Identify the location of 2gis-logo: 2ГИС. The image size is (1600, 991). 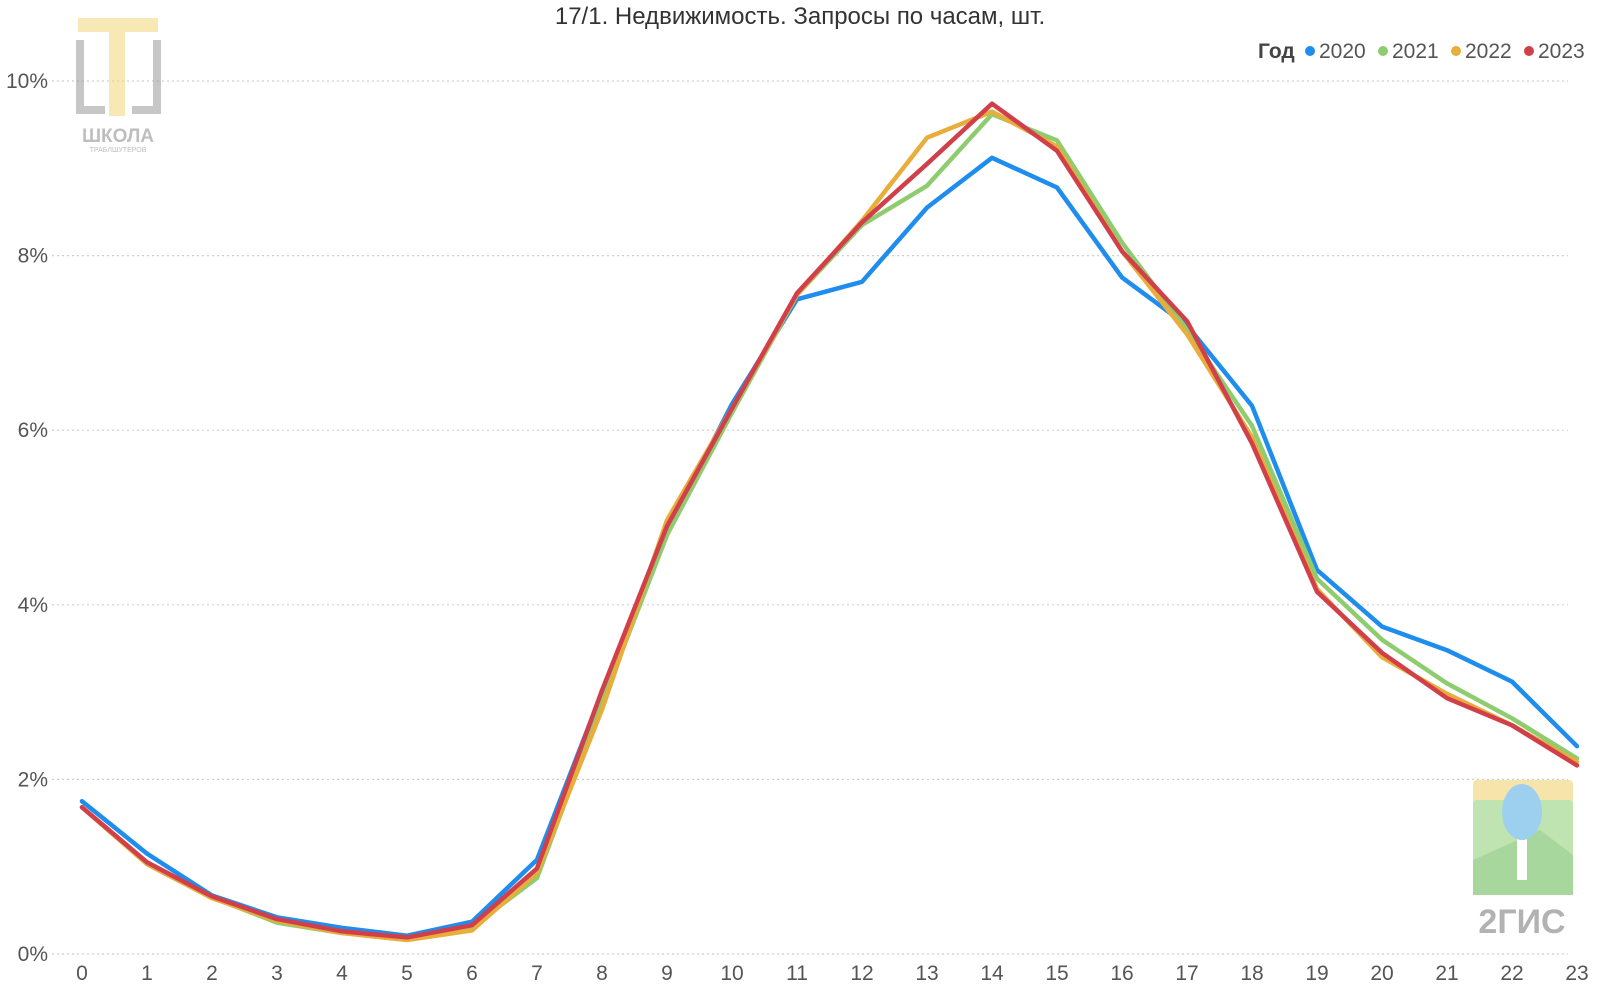
(1523, 860).